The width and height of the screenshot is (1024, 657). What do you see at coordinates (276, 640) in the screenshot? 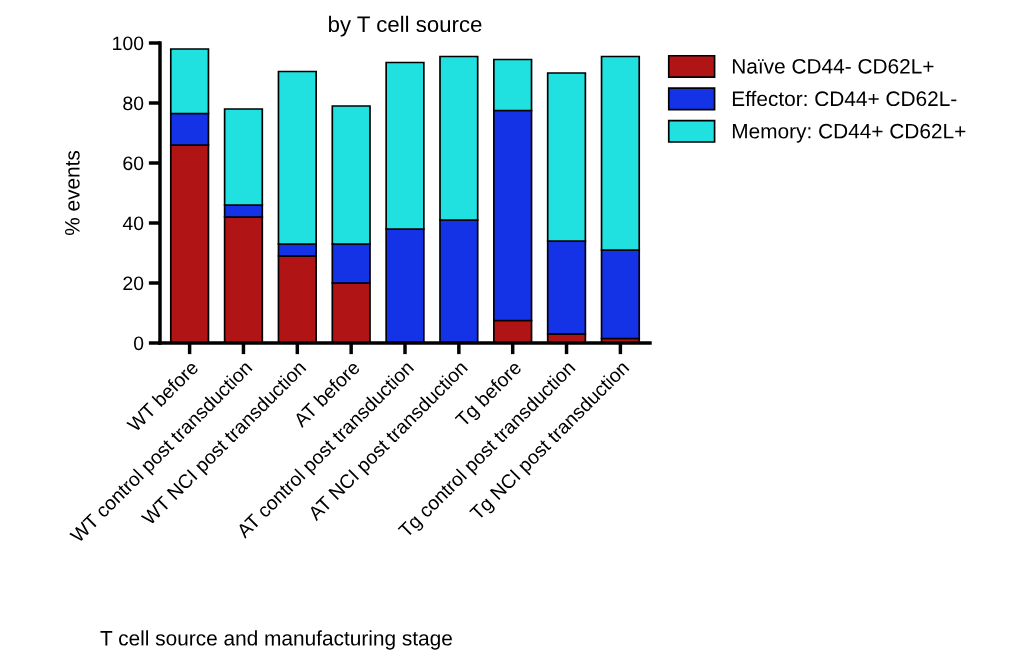
I see `x-axis-title: T cell source and manufacturing stage` at bounding box center [276, 640].